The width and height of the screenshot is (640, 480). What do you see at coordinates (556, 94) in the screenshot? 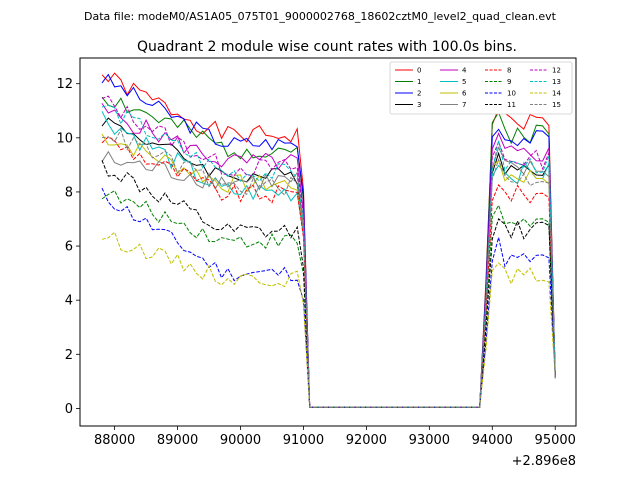
I see `legend-label-14: 14` at bounding box center [556, 94].